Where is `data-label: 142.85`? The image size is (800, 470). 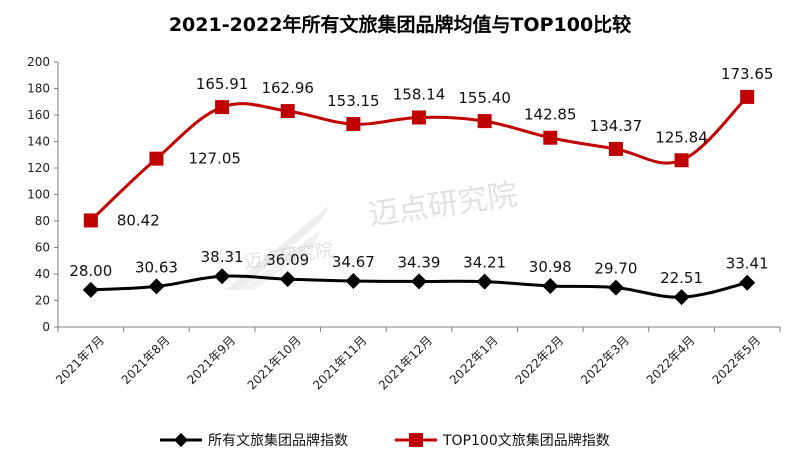
data-label: 142.85 is located at coordinates (550, 115).